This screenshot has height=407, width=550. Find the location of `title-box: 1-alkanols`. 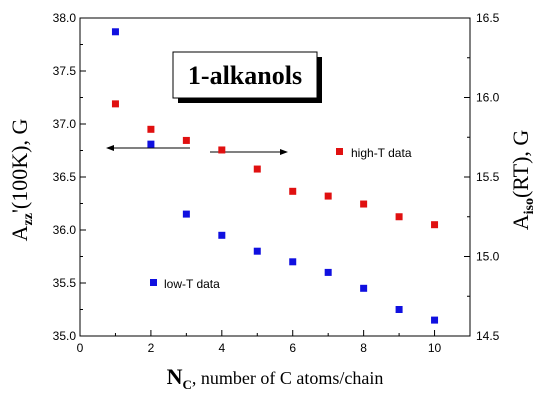

title-box: 1-alkanols is located at coordinates (247, 77).